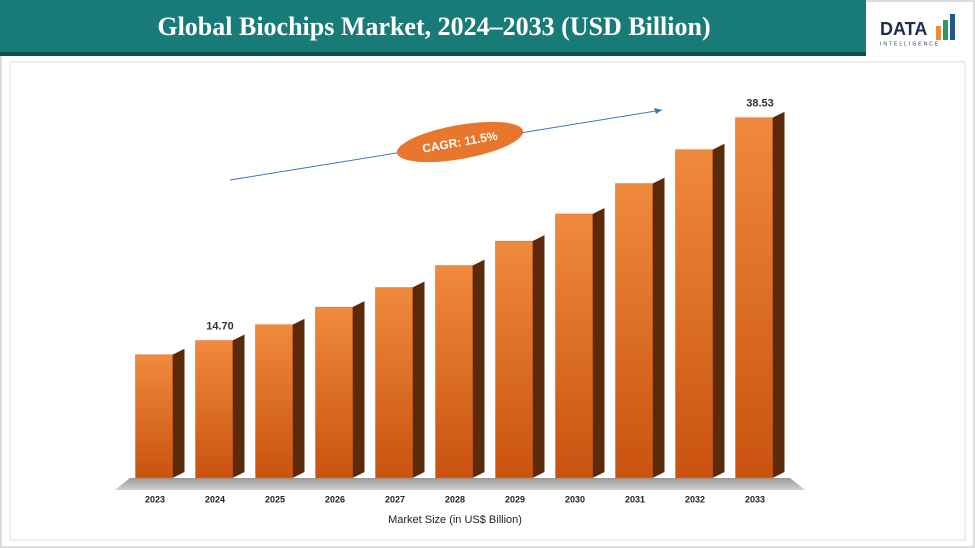  I want to click on logo-text: DATA, so click(903, 29).